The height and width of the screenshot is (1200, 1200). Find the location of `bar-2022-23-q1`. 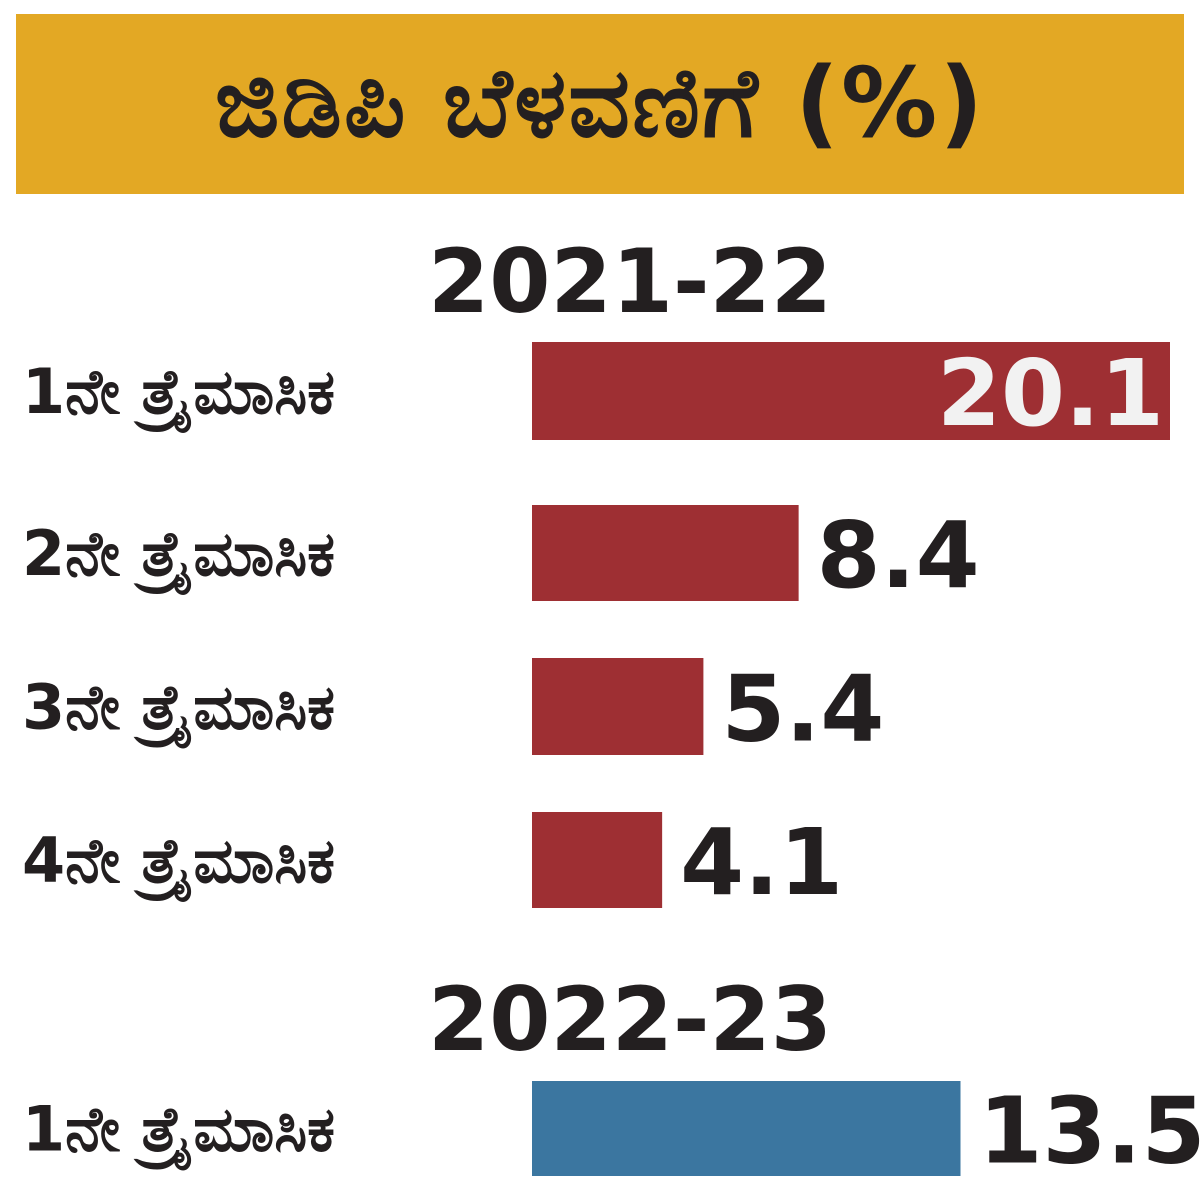

bar-2022-23-q1 is located at coordinates (746, 1128).